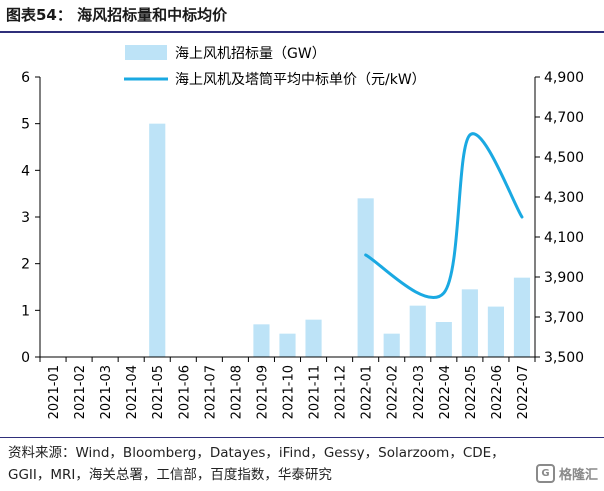 This screenshot has width=604, height=491. What do you see at coordinates (393, 392) in the screenshot?
I see `x-tick-label: 2022-02` at bounding box center [393, 392].